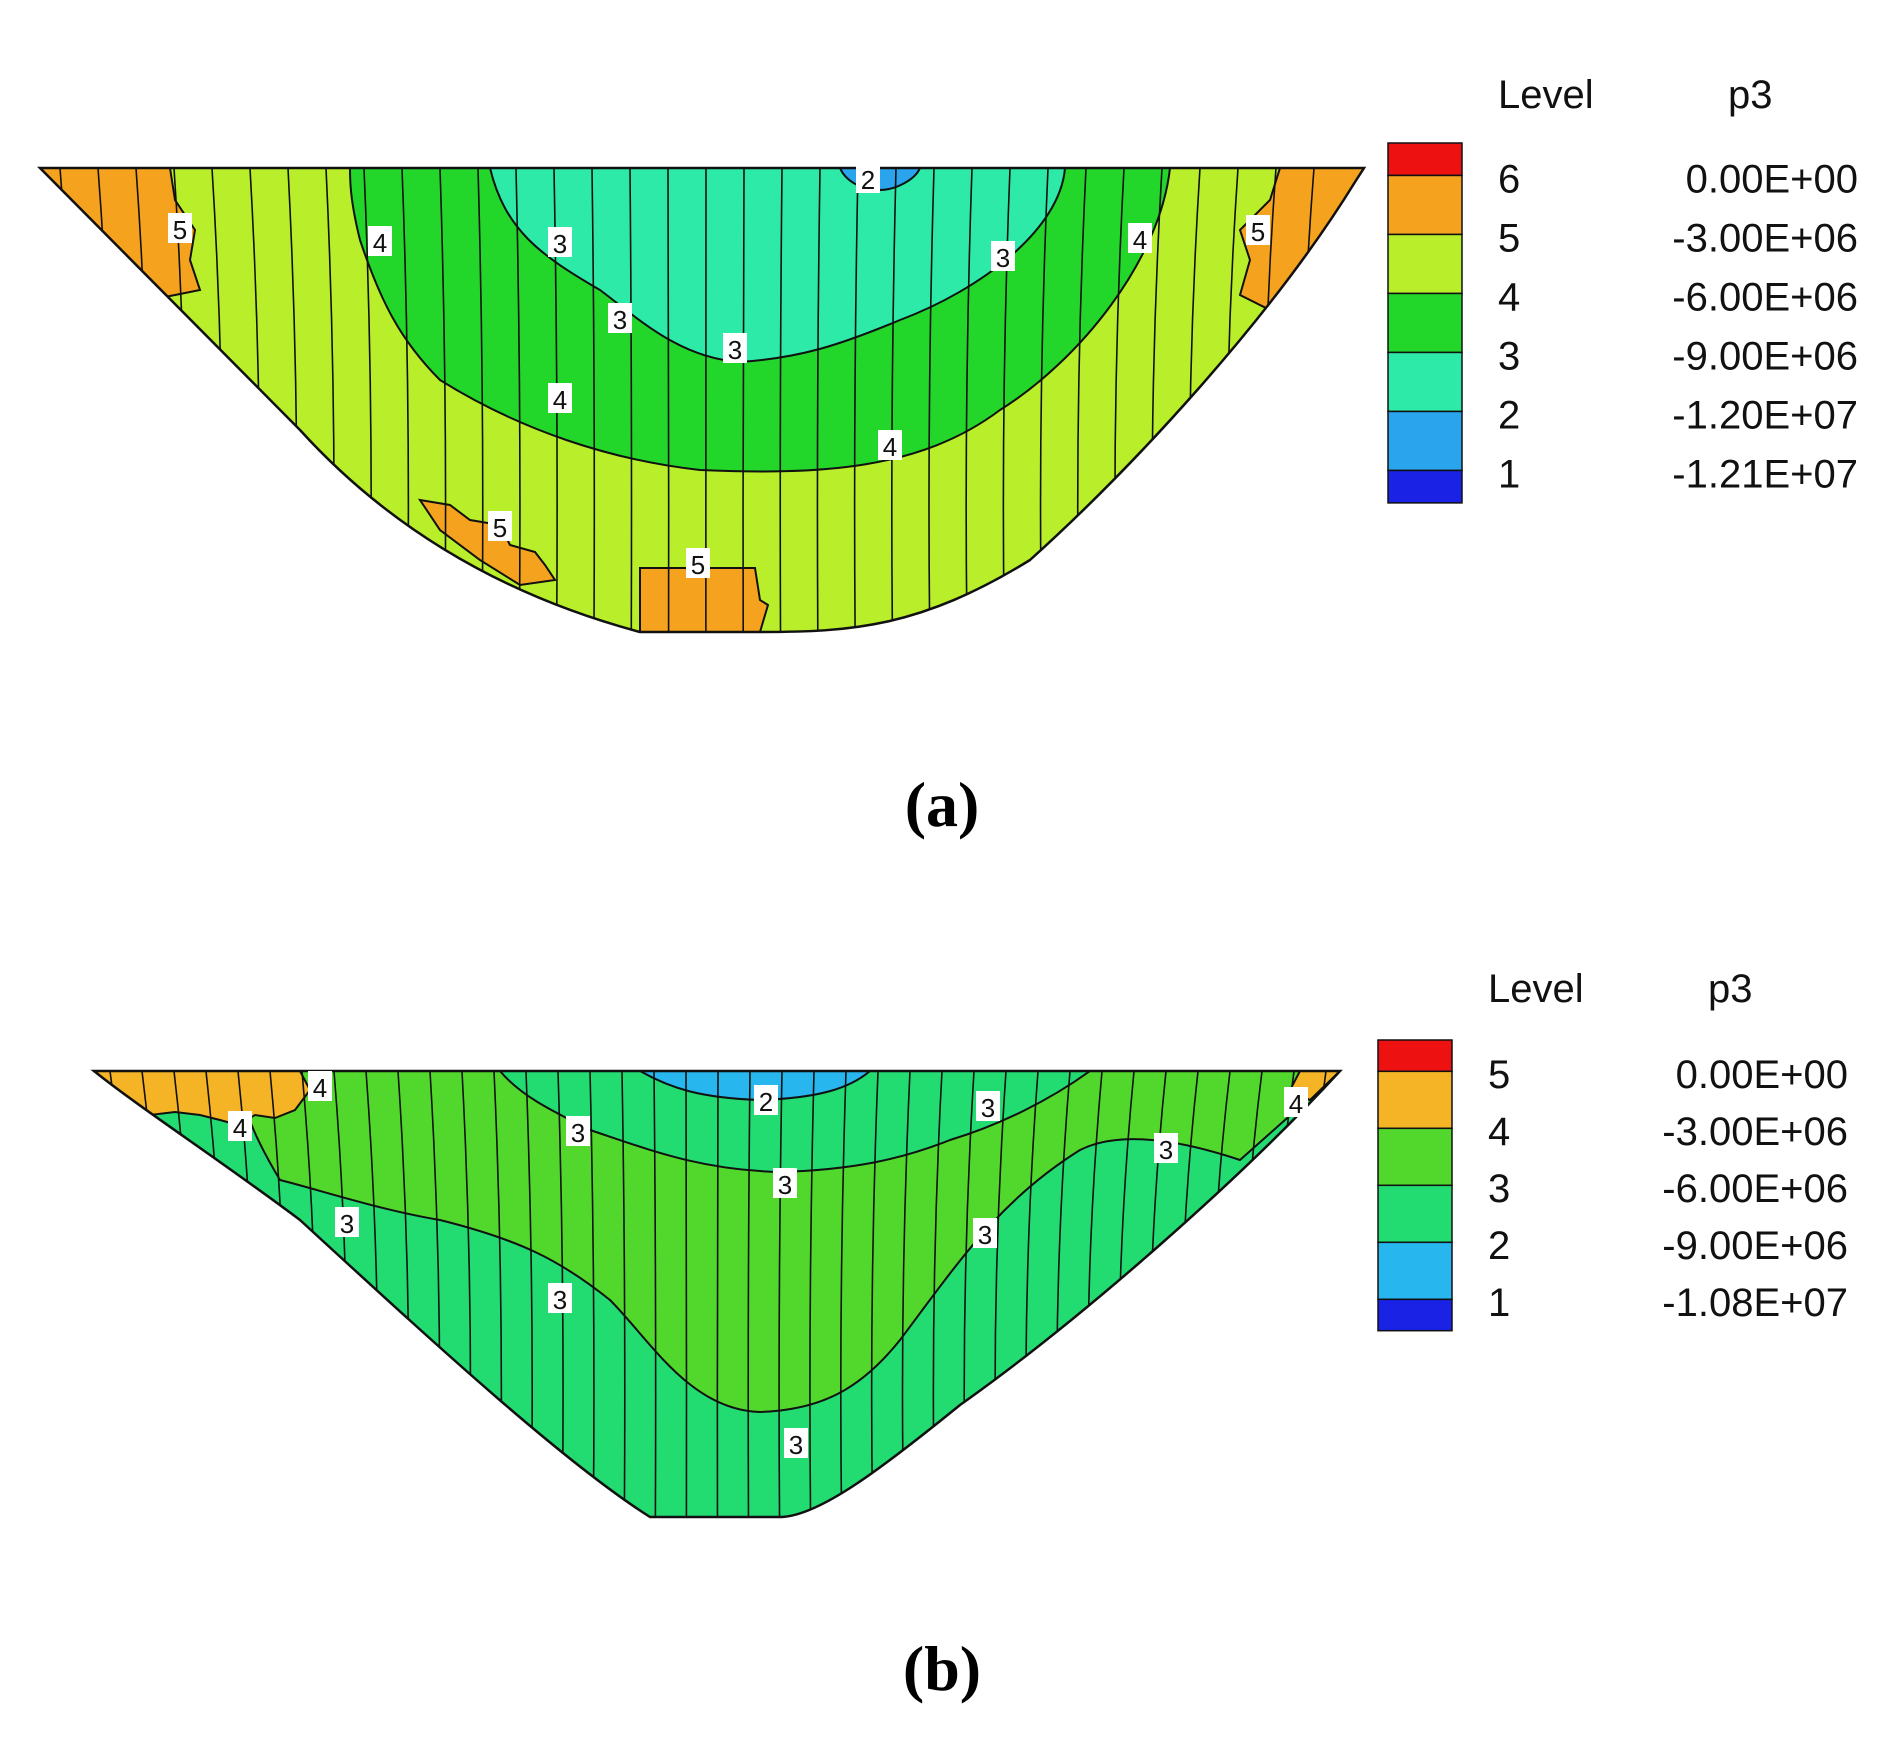  I want to click on caption-b: (b), so click(942, 1668).